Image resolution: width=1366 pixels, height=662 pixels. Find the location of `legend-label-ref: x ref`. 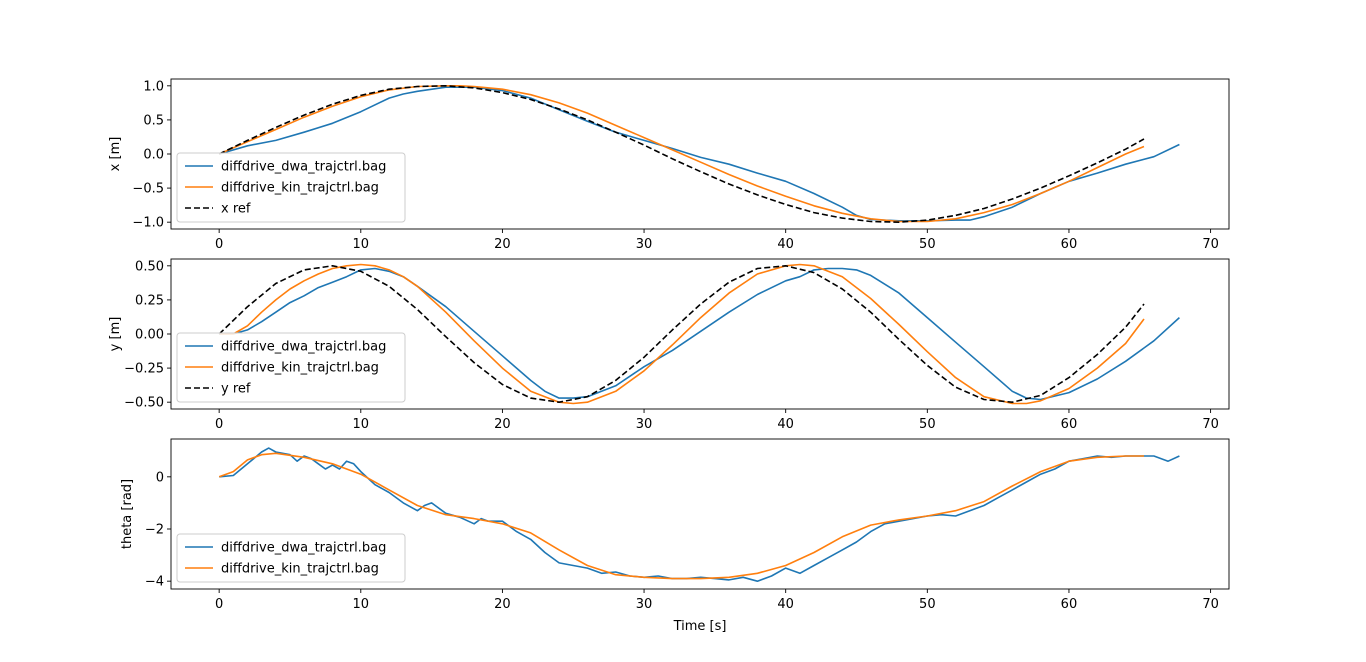

legend-label-ref: x ref is located at coordinates (236, 209).